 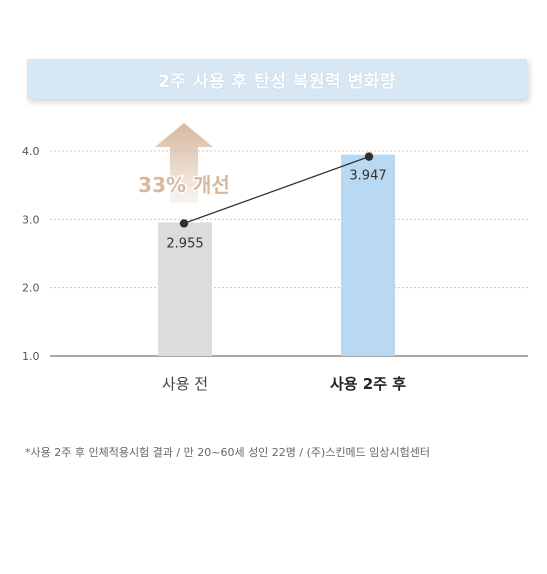 I want to click on y-tick-label: 4.0, so click(x=31, y=151).